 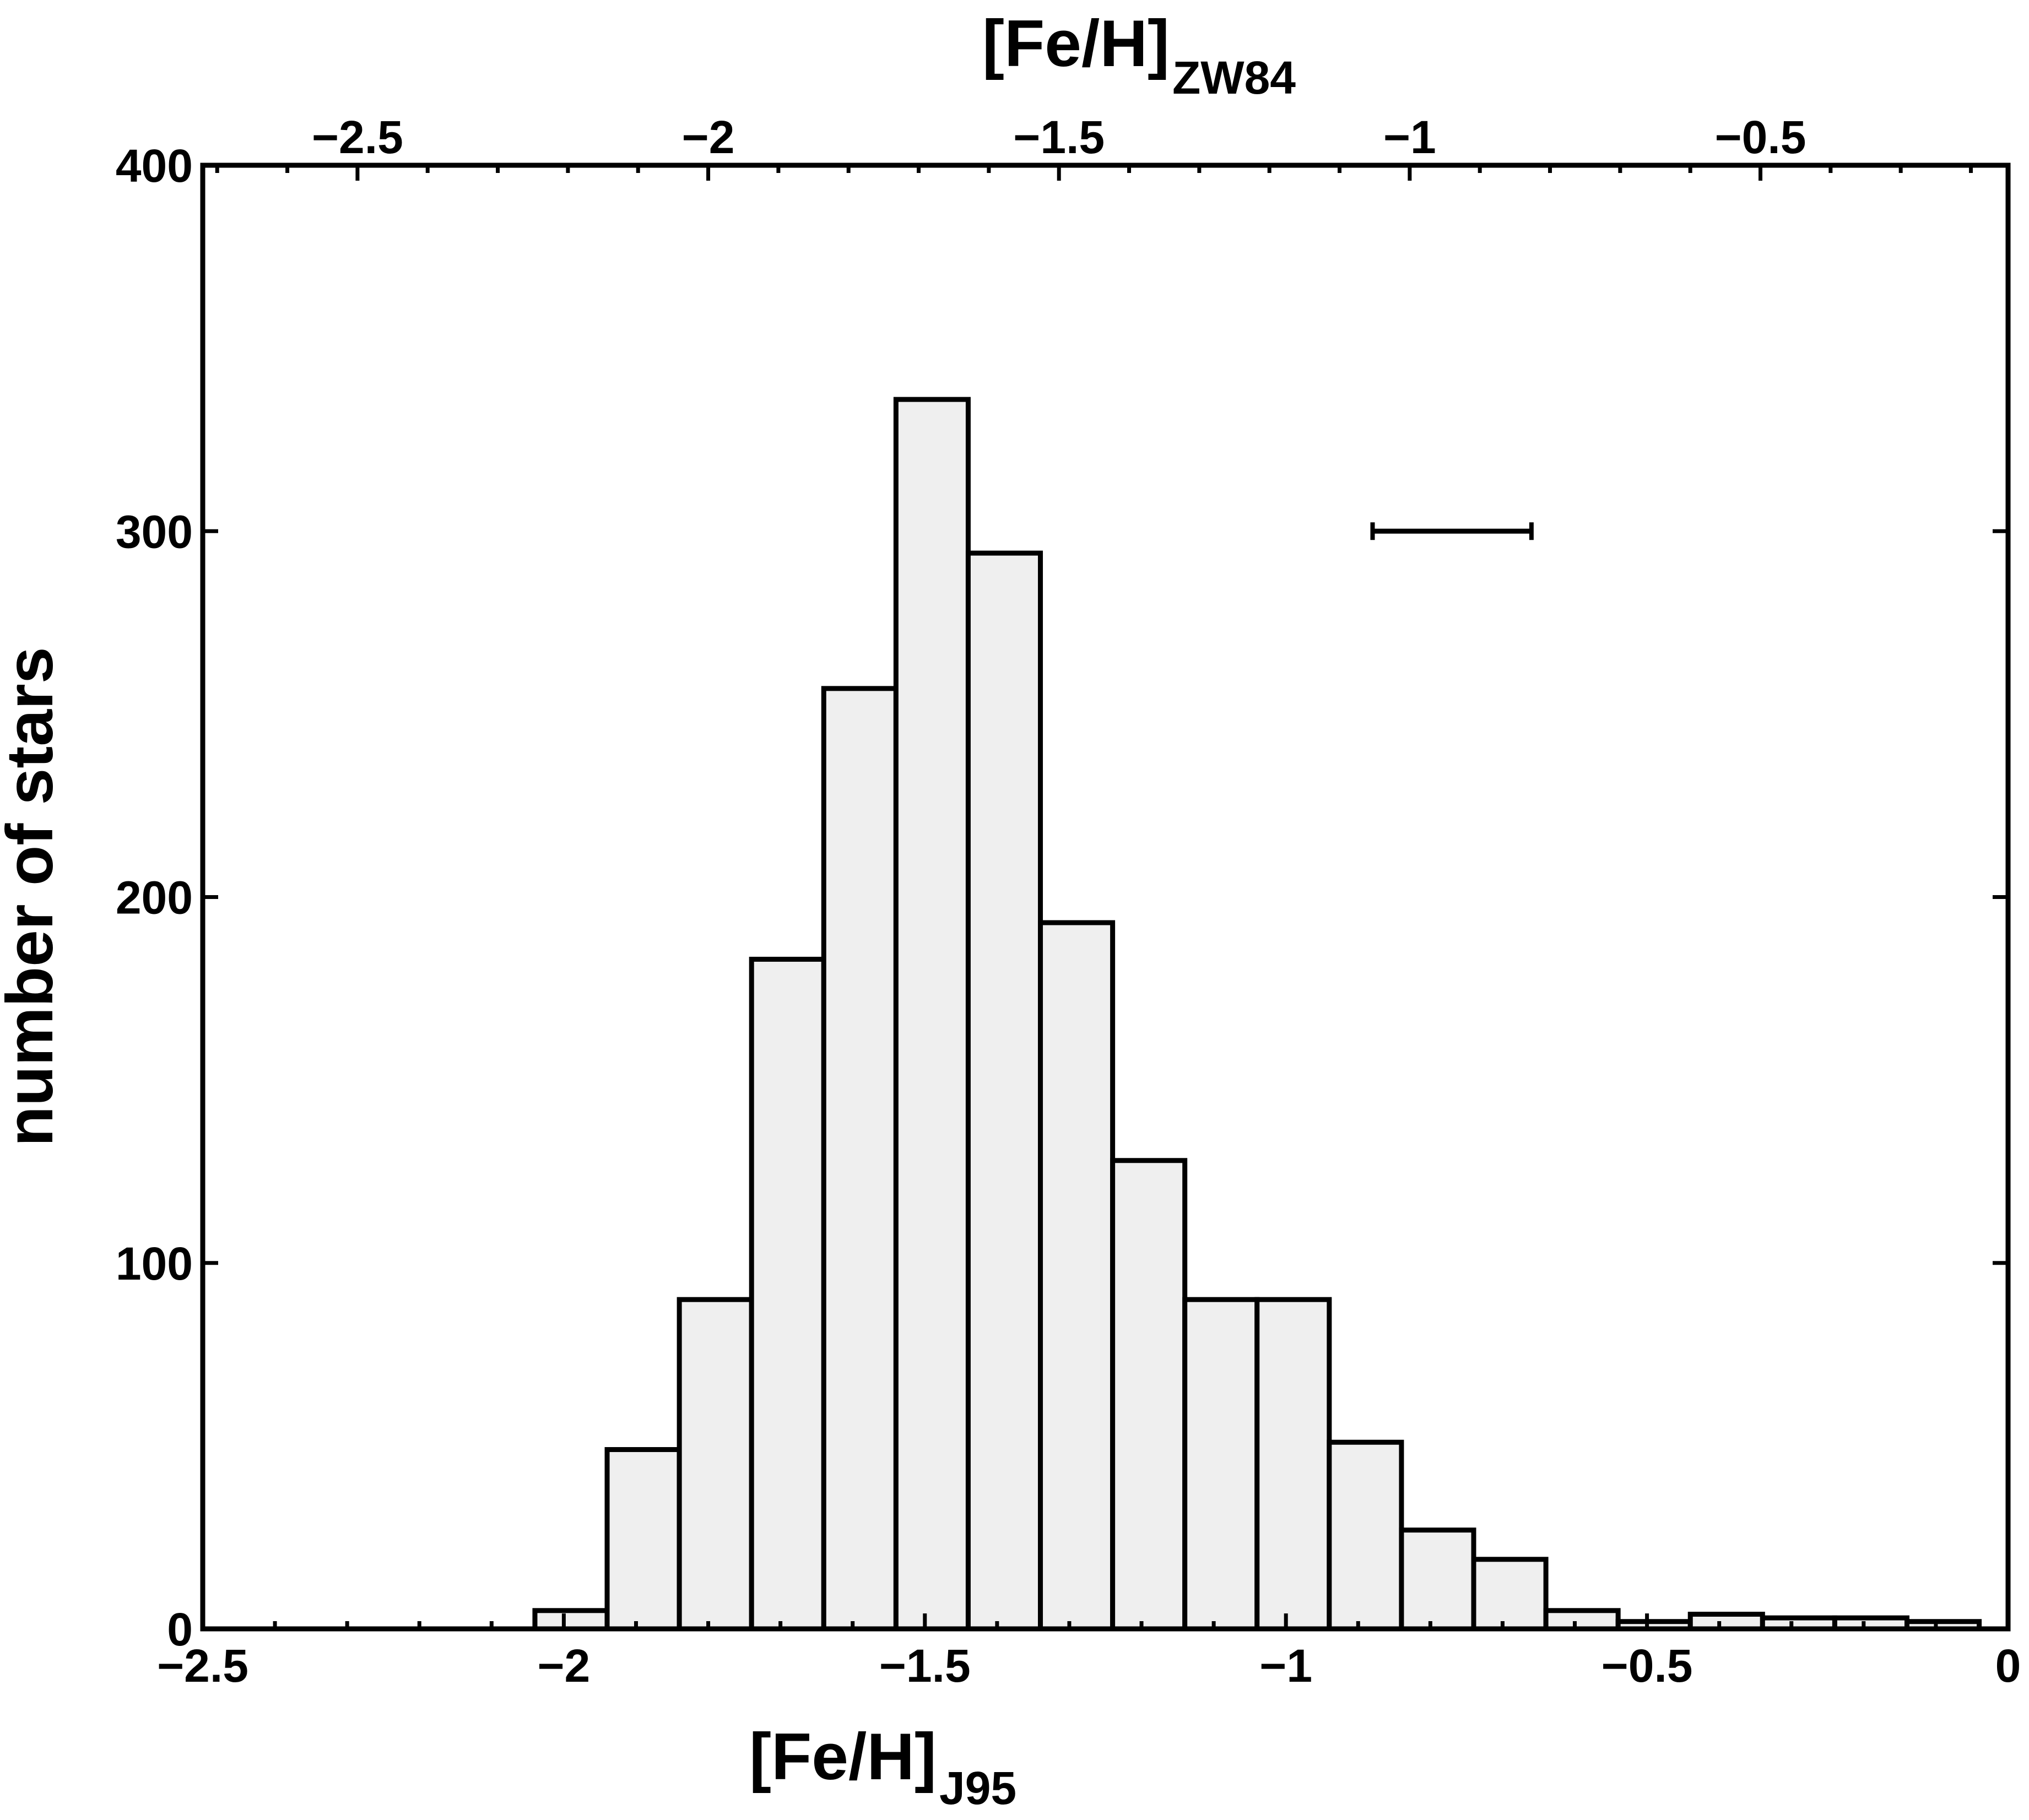 I want to click on top-axis-title: [Fe/H], so click(x=1076, y=43).